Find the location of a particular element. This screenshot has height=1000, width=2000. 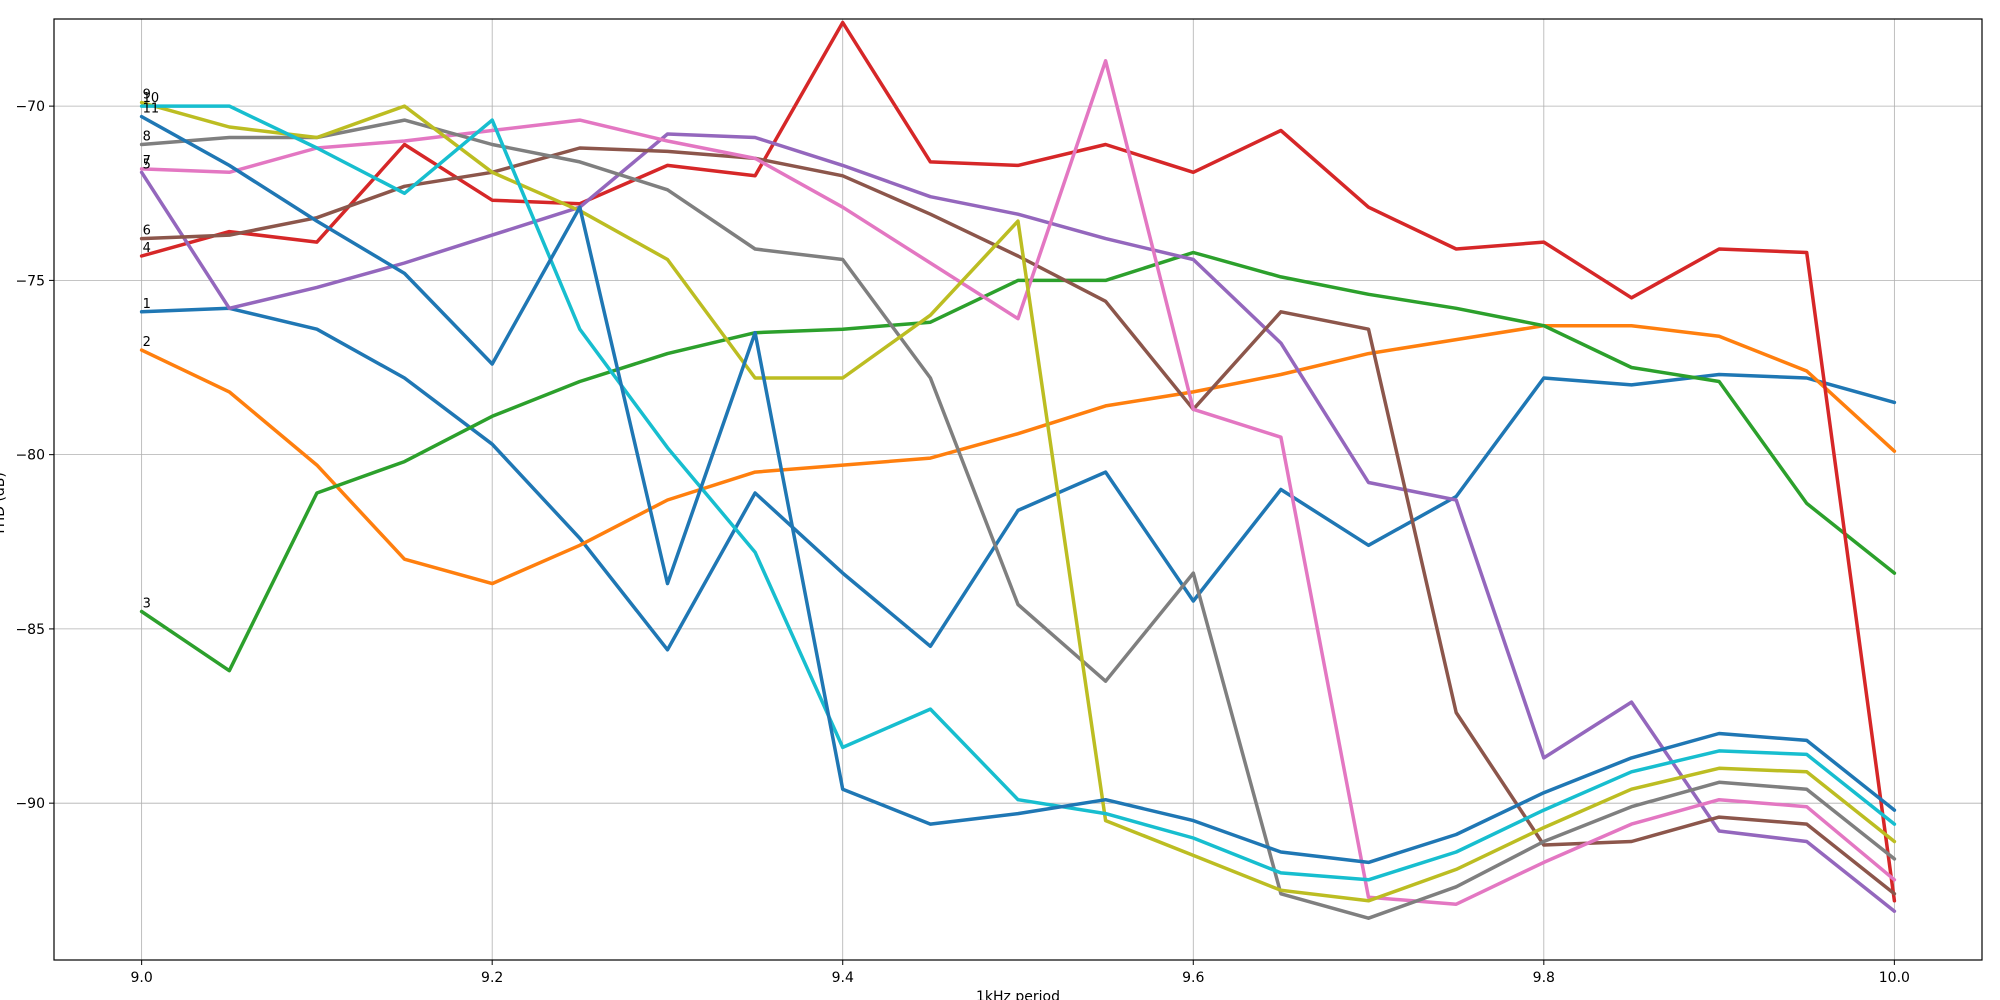

y-tick-label: −70 is located at coordinates (30, 107).